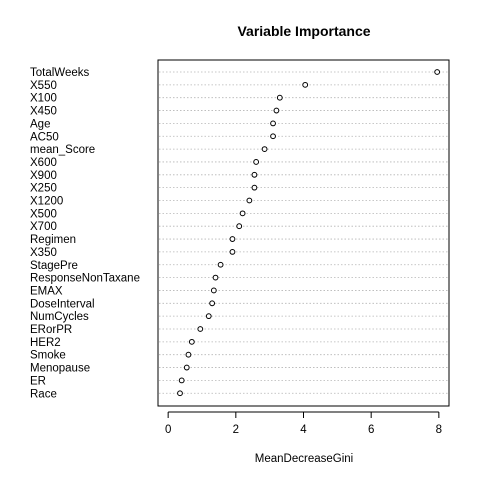  Describe the element at coordinates (46, 291) in the screenshot. I see `variable-label: EMAX` at that location.